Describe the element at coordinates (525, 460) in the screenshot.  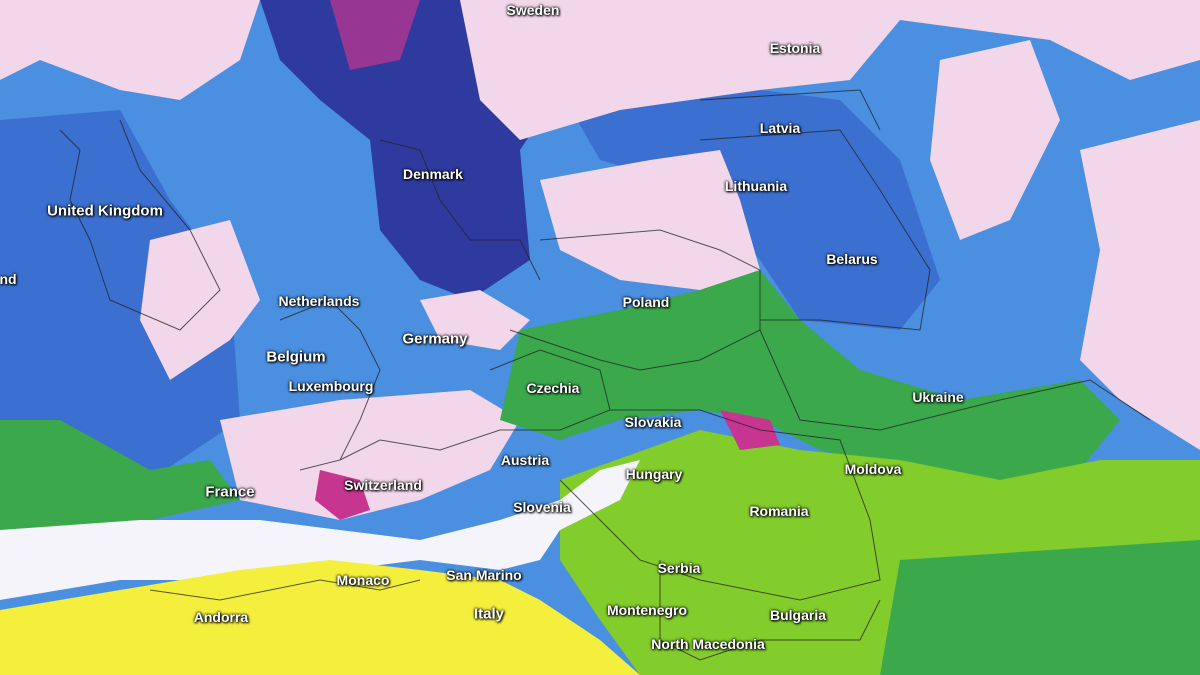
I see `label-austria: Austria` at that location.